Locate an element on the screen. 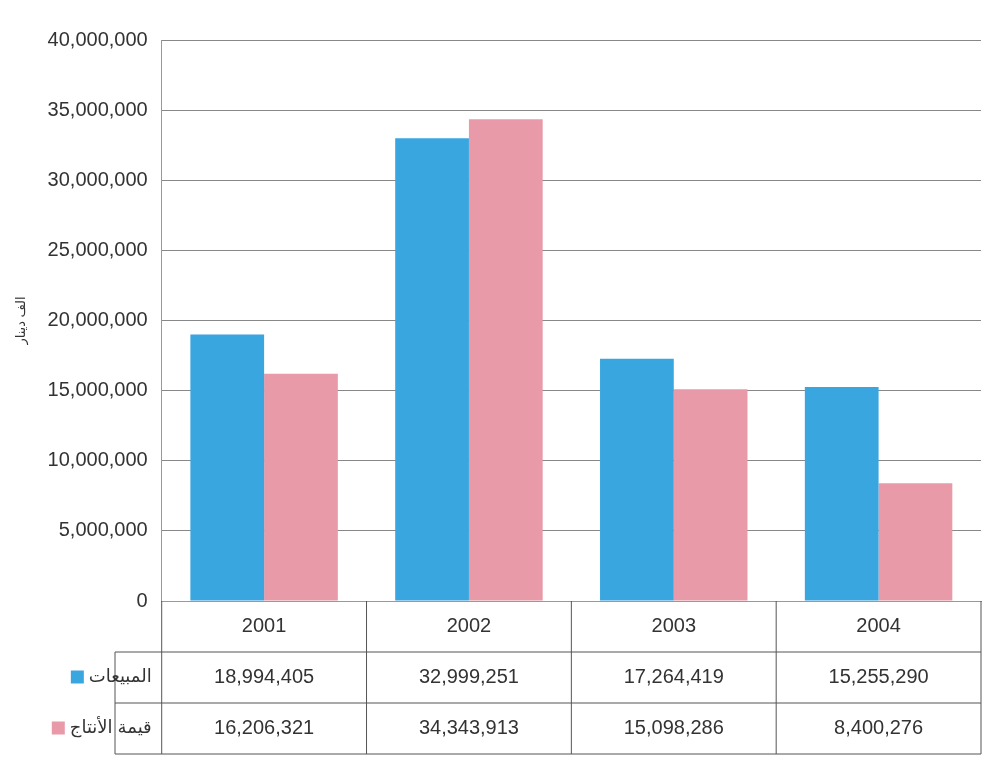  data-label: 34,343,913 is located at coordinates (468, 727).